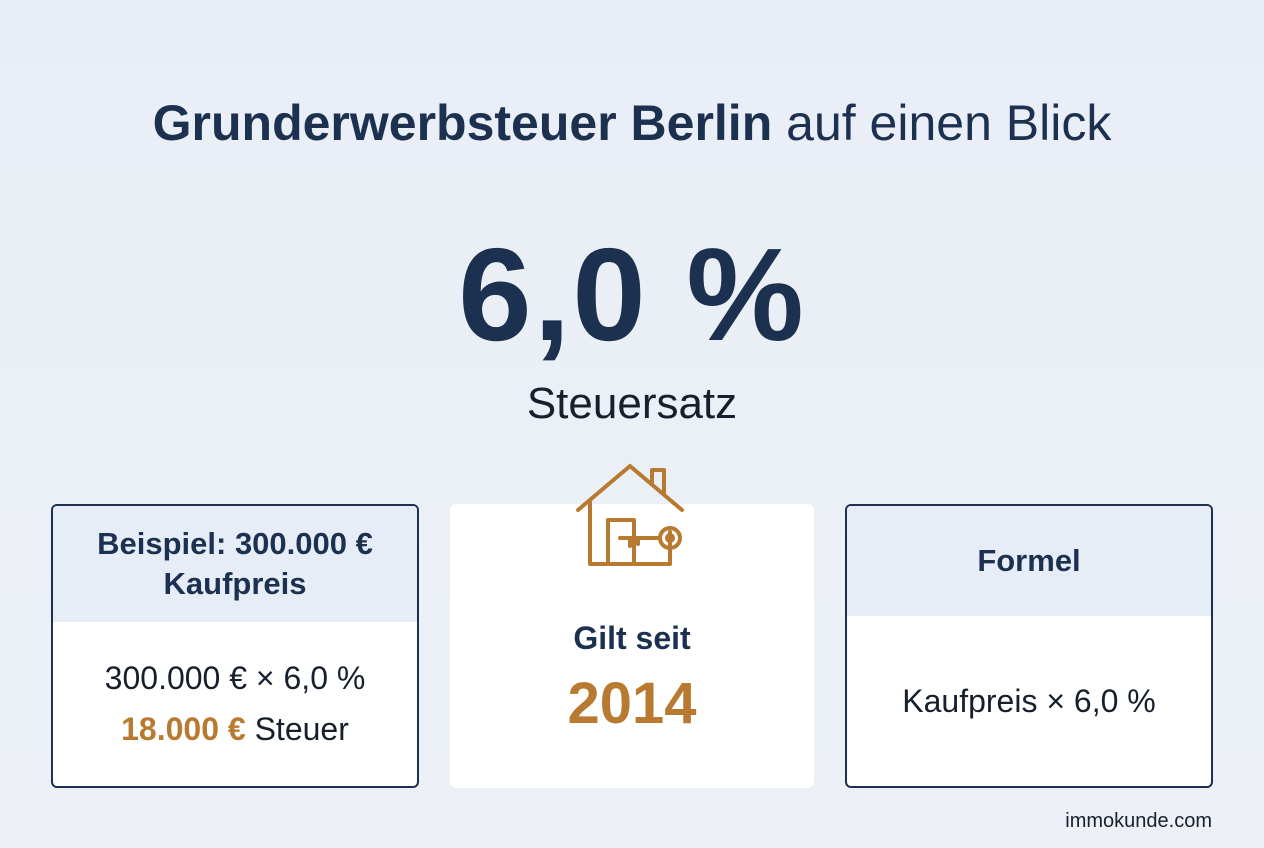  I want to click on valid-since-year: 2014, so click(632, 703).